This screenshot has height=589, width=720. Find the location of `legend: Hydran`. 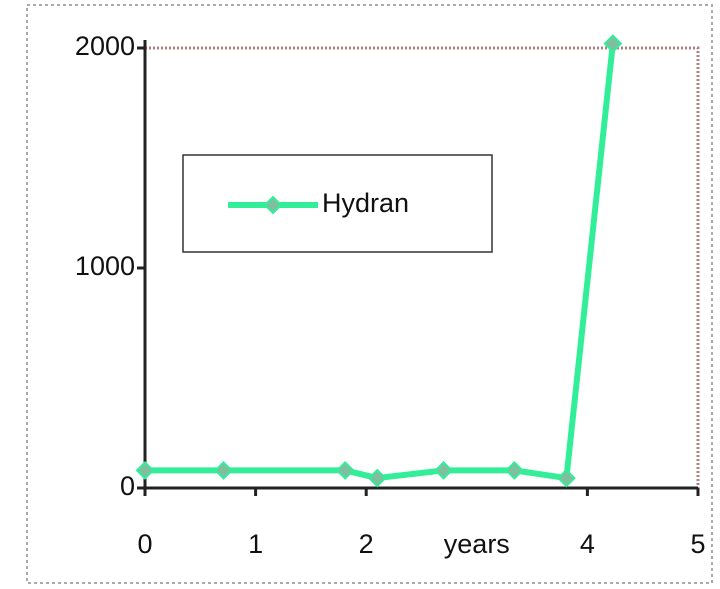

legend: Hydran is located at coordinates (337, 203).